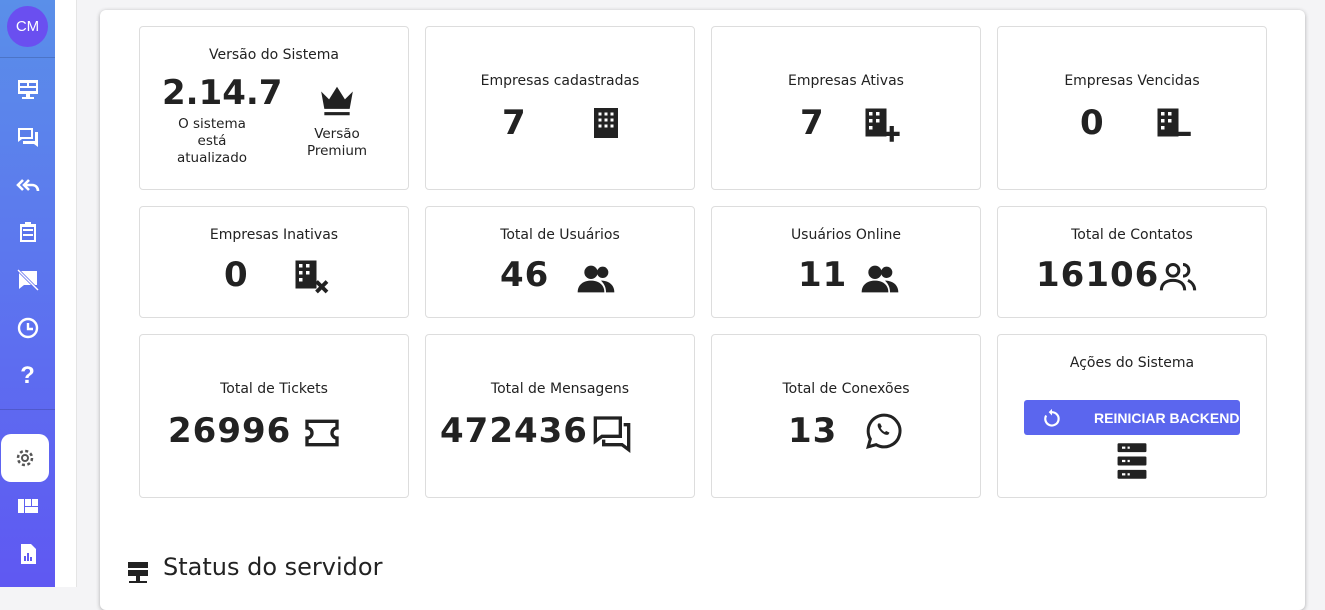  I want to click on card-total-messages: Total de Mensagens 472436, so click(560, 416).